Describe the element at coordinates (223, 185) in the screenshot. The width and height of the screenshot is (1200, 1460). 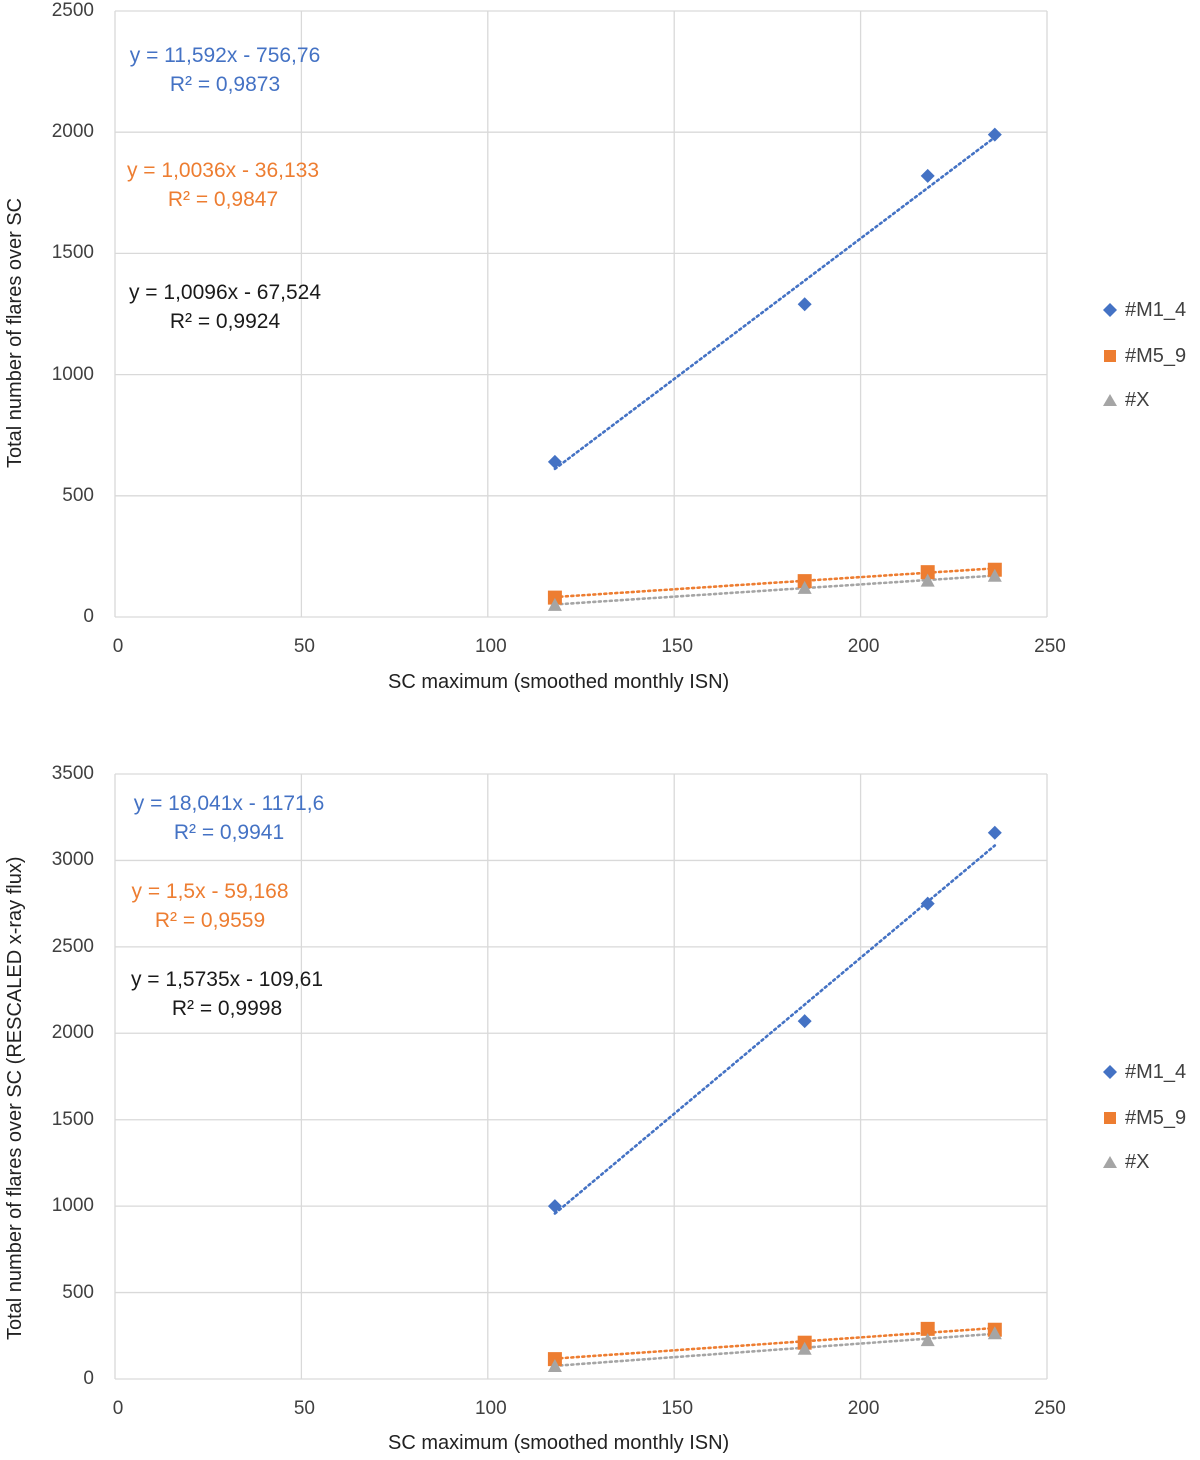
I see `equation-m5-9: y = 1,0036x - 36,133 R² = 0,9847` at that location.